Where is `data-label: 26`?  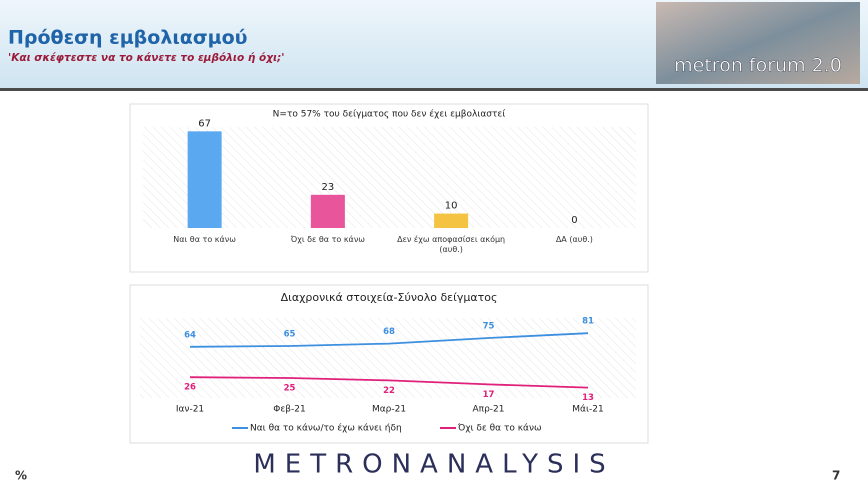
data-label: 26 is located at coordinates (190, 388).